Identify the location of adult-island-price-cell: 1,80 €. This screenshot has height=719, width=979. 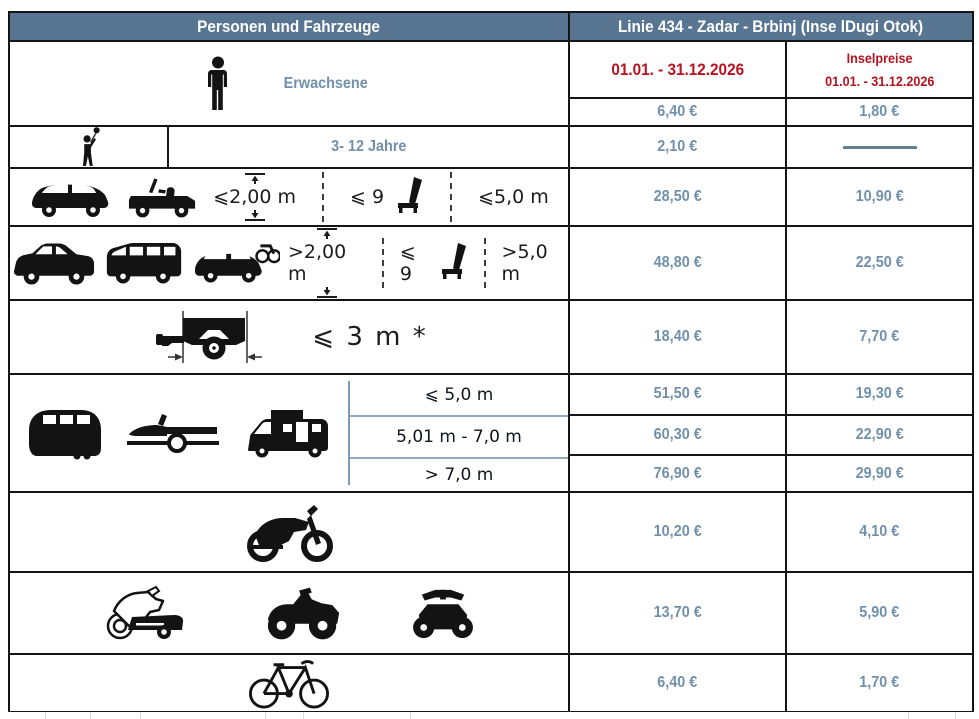
(879, 112).